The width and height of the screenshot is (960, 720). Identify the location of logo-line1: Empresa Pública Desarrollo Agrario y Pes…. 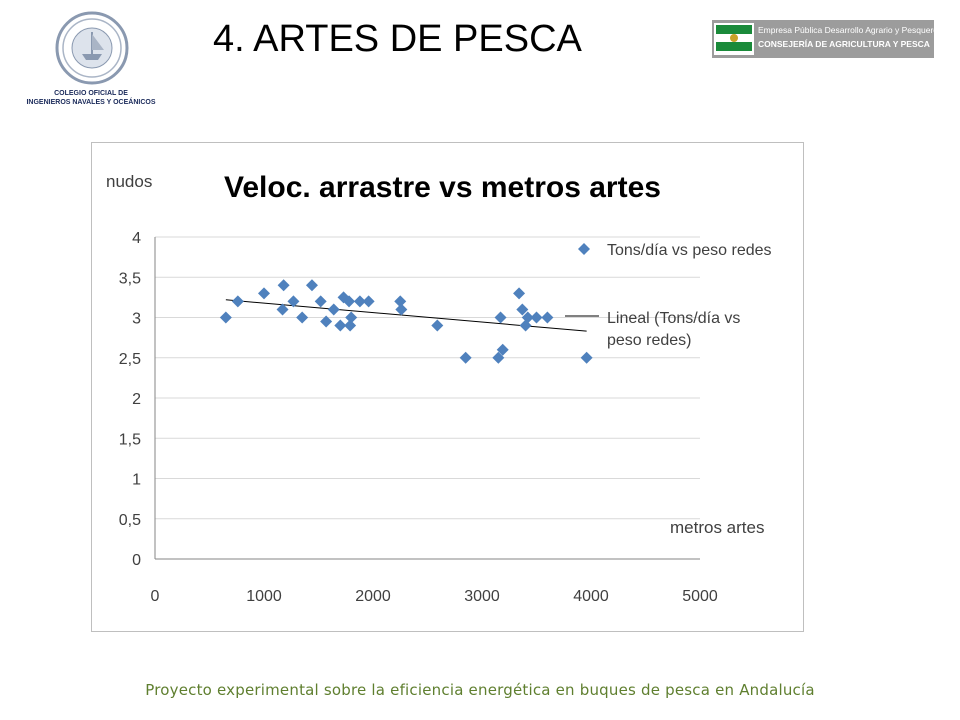
(848, 30).